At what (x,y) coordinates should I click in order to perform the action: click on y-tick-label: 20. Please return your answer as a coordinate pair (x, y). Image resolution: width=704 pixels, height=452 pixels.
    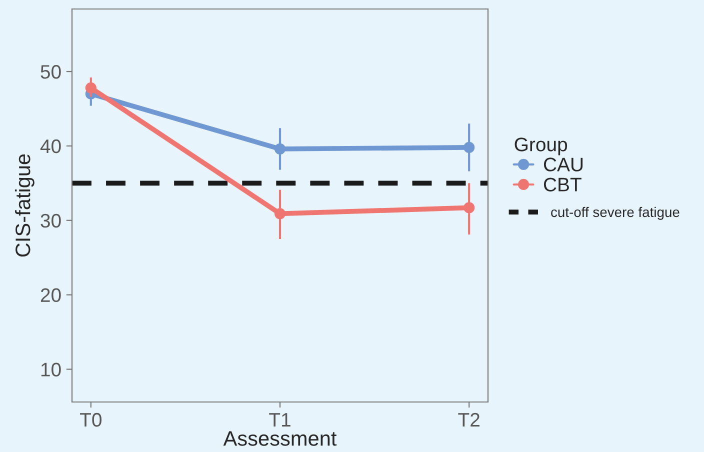
    Looking at the image, I should click on (50, 295).